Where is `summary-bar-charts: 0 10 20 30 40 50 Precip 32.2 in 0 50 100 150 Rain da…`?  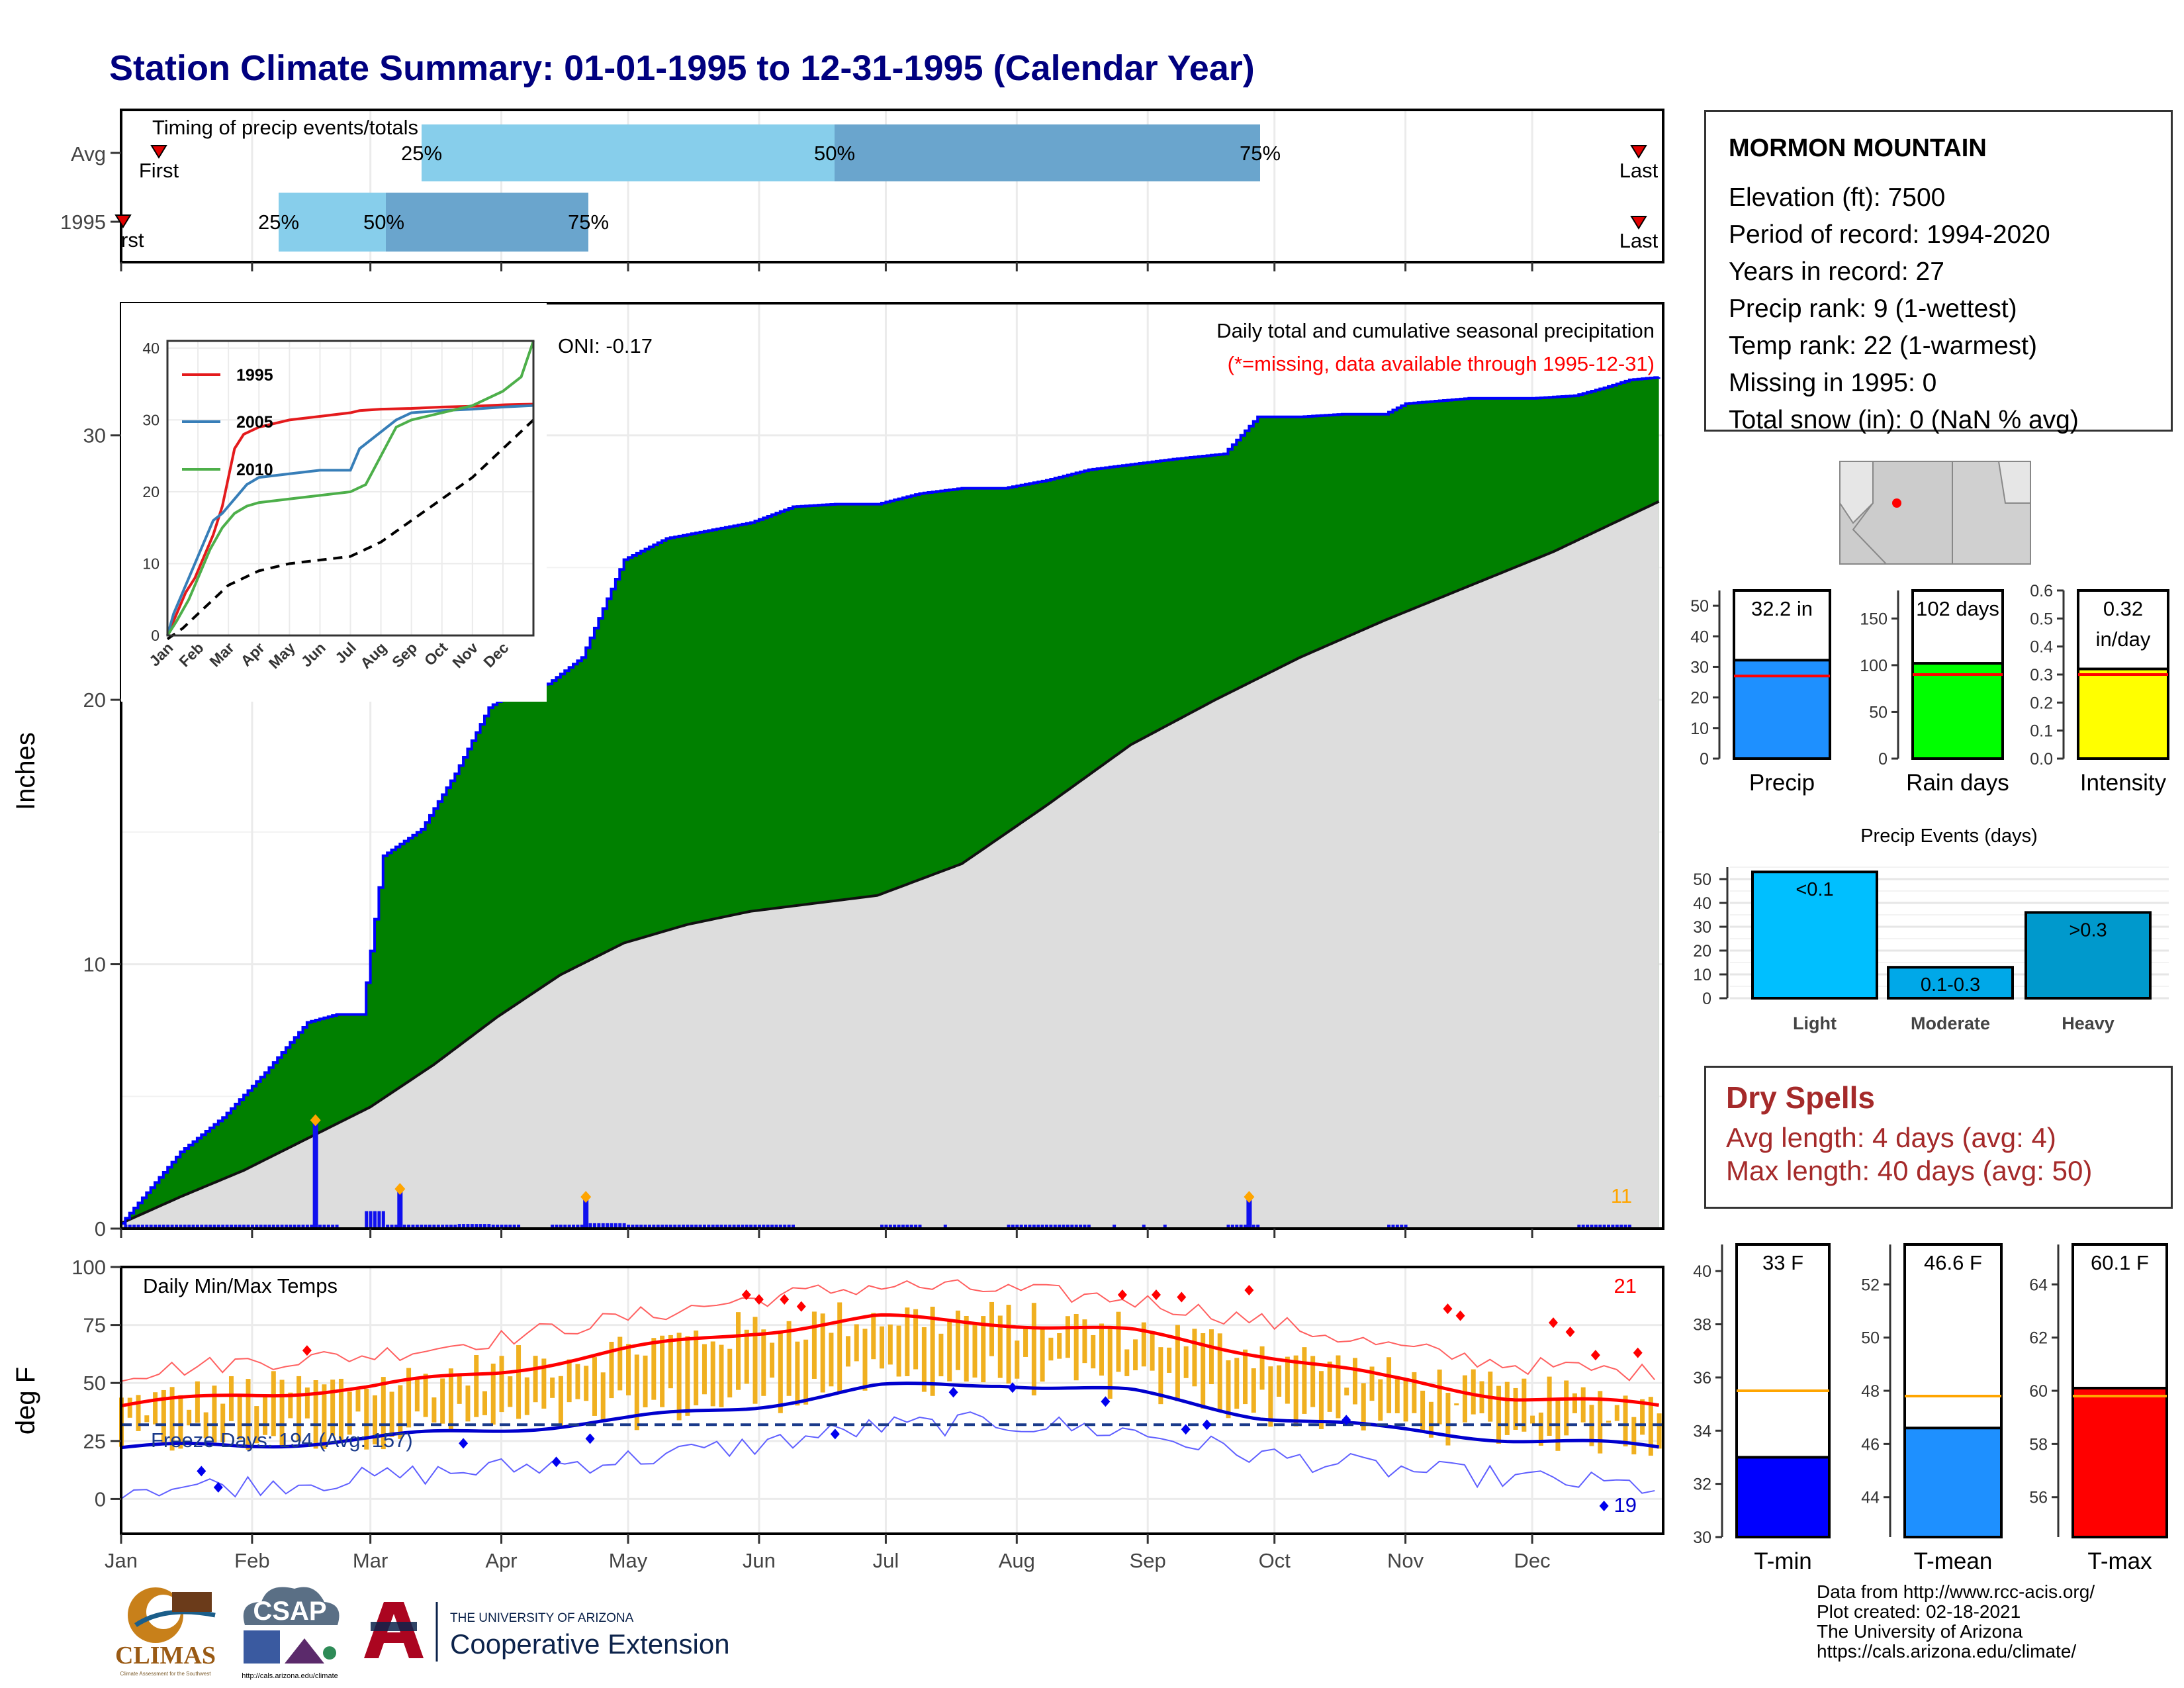
summary-bar-charts: 0 10 20 30 40 50 Precip 32.2 in 0 50 100 150 Rain da… is located at coordinates (1929, 689).